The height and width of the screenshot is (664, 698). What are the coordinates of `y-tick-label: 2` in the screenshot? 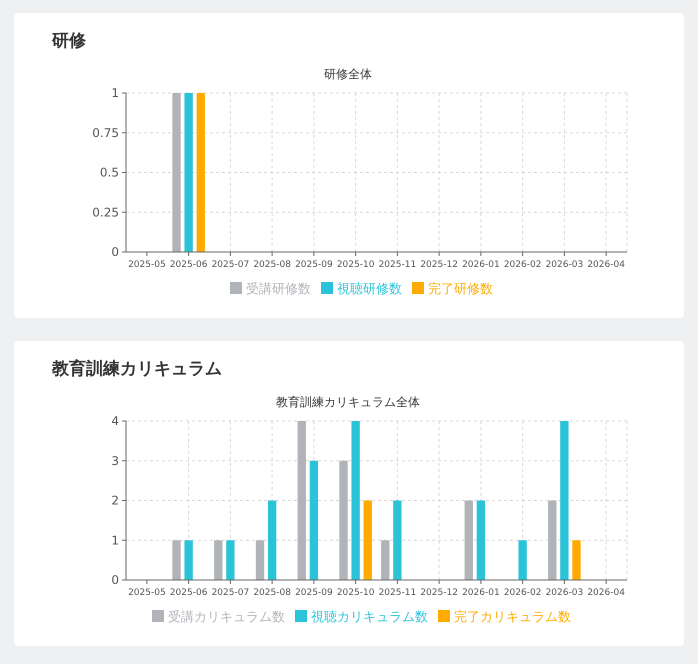 It's located at (115, 501).